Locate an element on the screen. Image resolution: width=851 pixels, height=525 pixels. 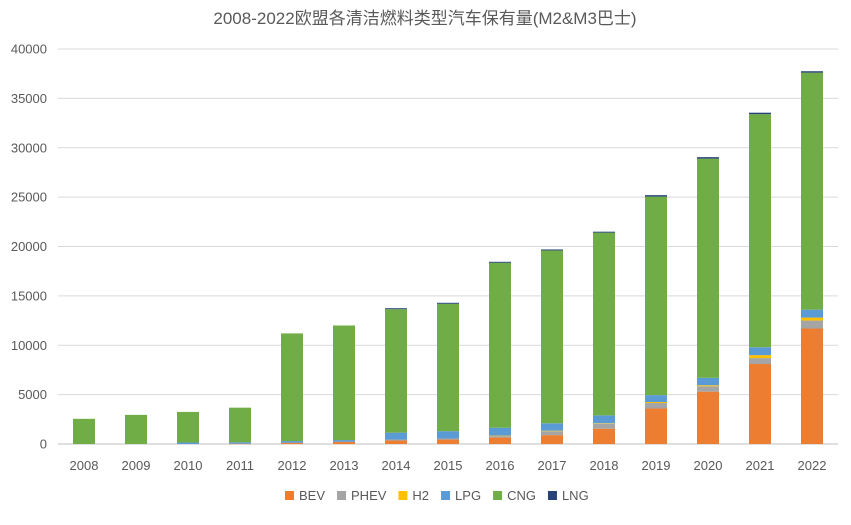
bar-cng-2011 is located at coordinates (240, 425).